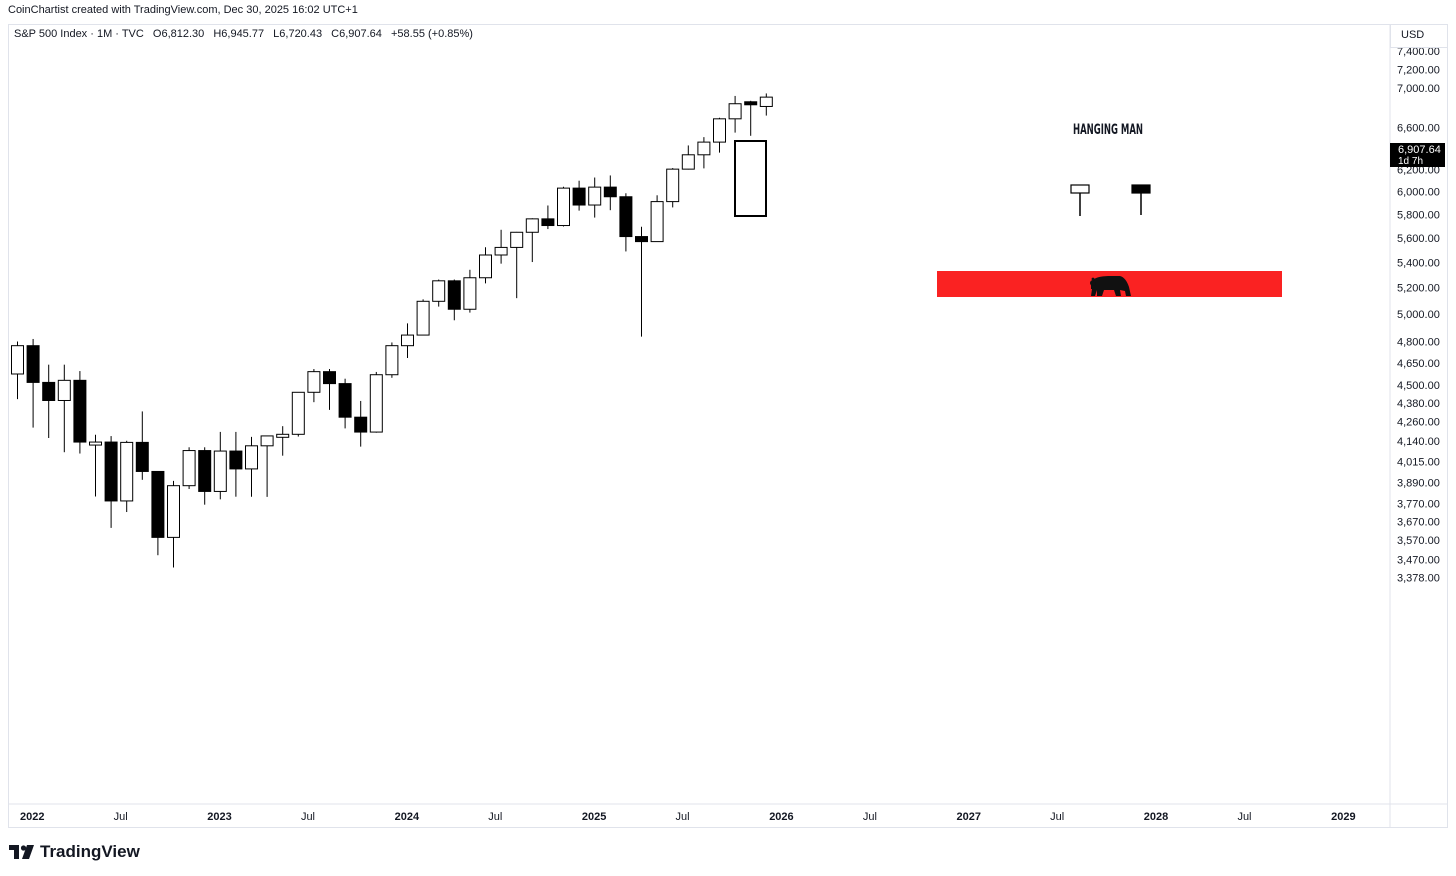  What do you see at coordinates (1418, 263) in the screenshot?
I see `price-tick-label: 5,400.00` at bounding box center [1418, 263].